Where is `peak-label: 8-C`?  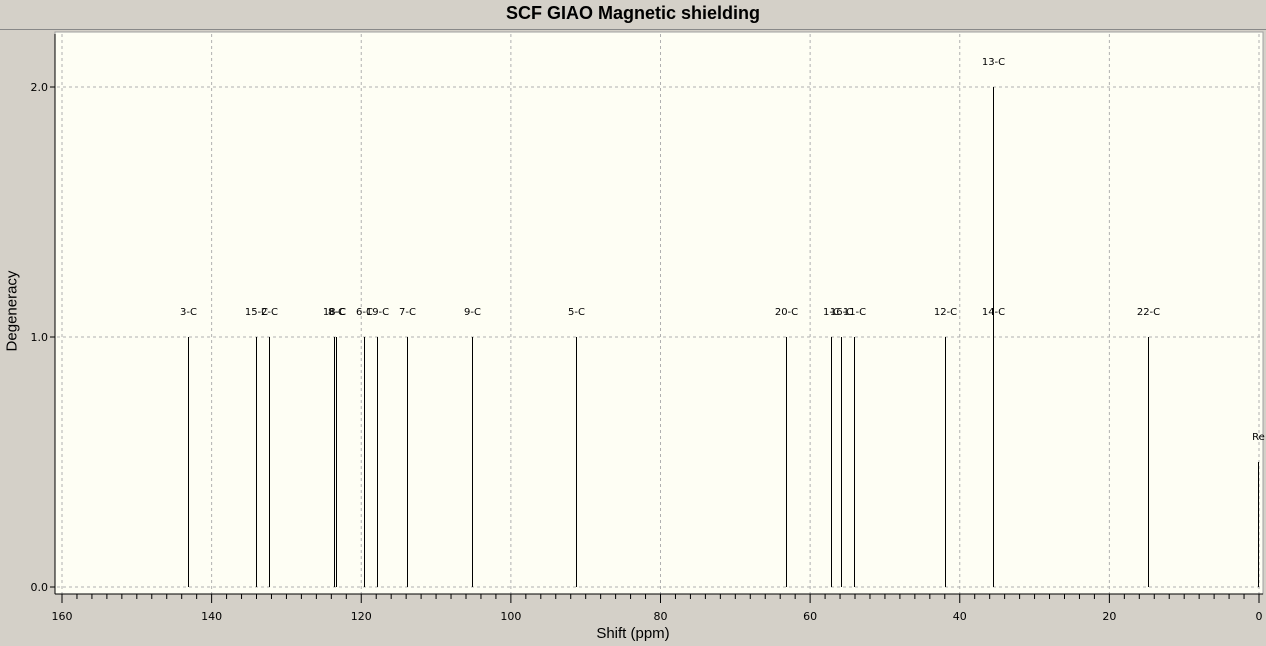 peak-label: 8-C is located at coordinates (336, 312).